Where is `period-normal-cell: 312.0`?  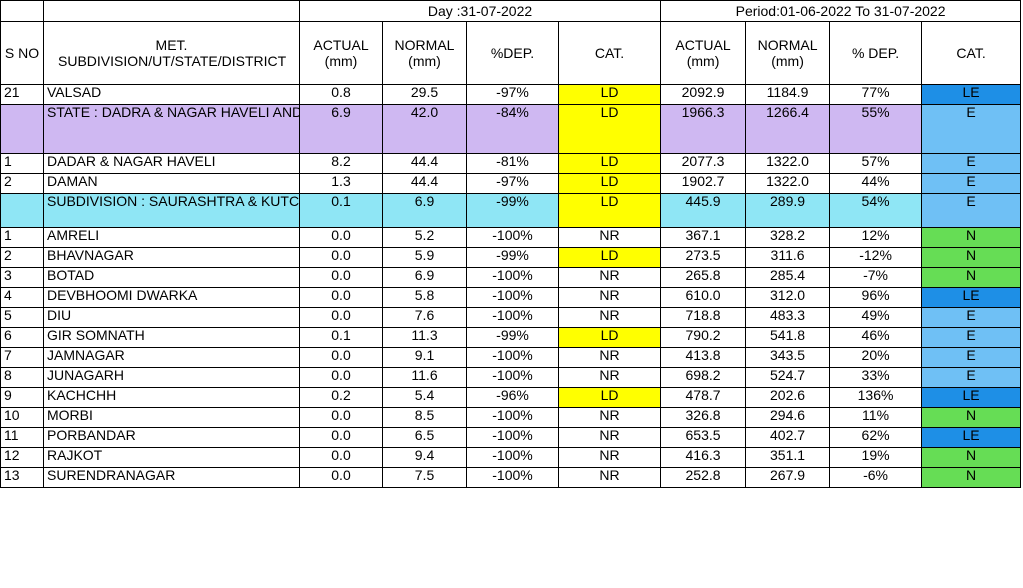
period-normal-cell: 312.0 is located at coordinates (788, 297).